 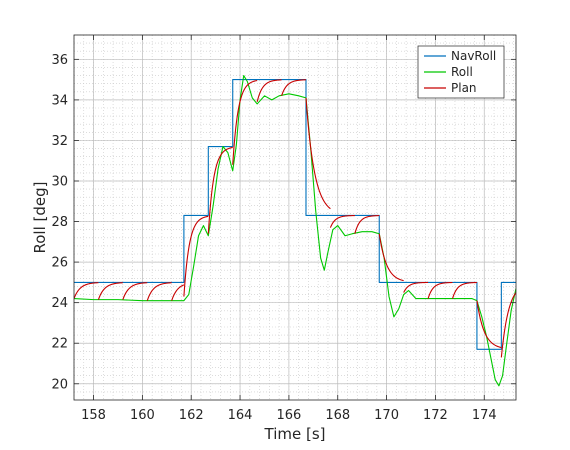 I want to click on x-tick-label: 162, so click(x=191, y=415).